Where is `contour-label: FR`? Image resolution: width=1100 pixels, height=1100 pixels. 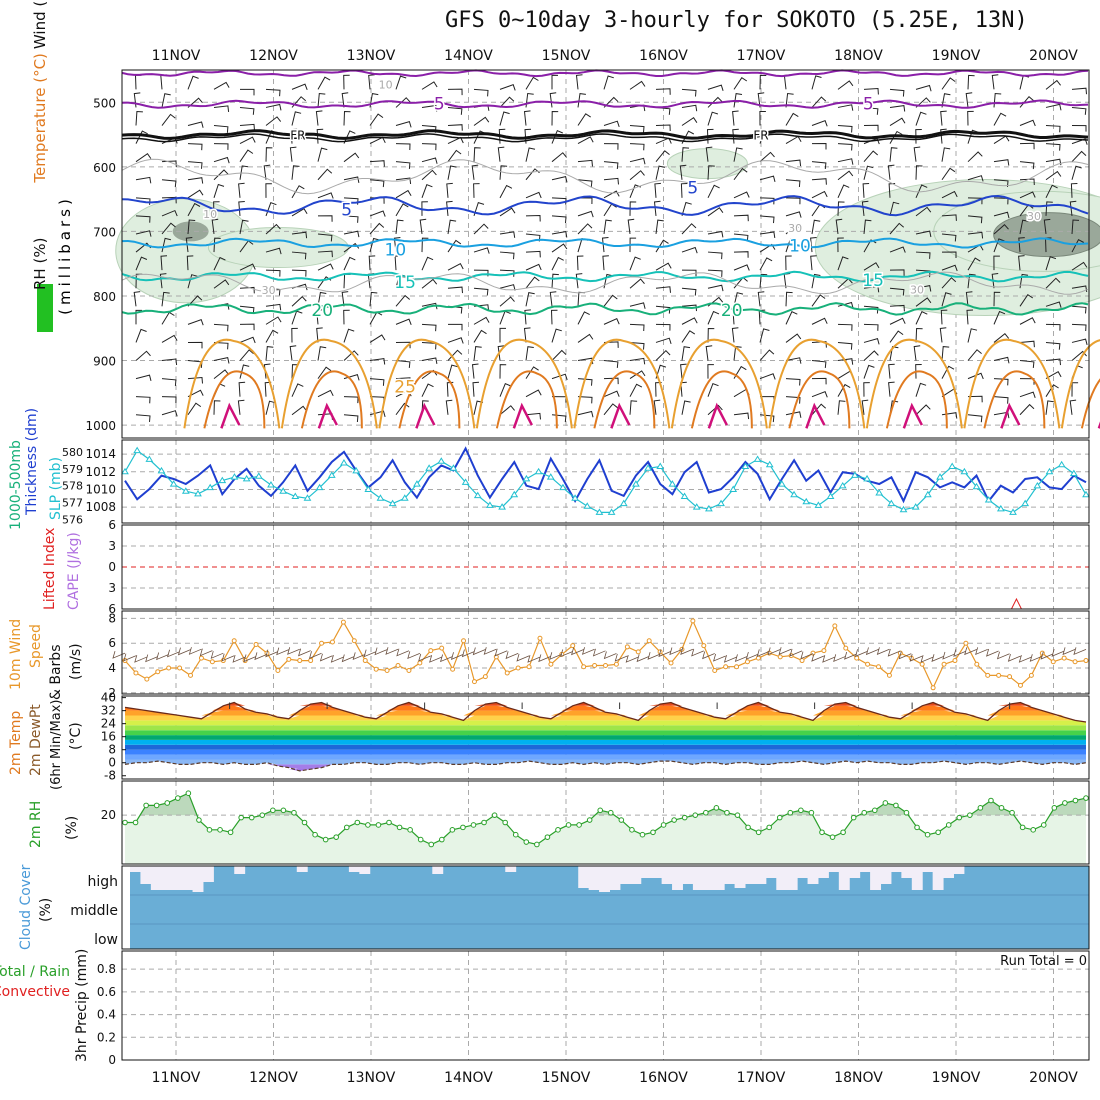
contour-label: FR is located at coordinates (297, 135).